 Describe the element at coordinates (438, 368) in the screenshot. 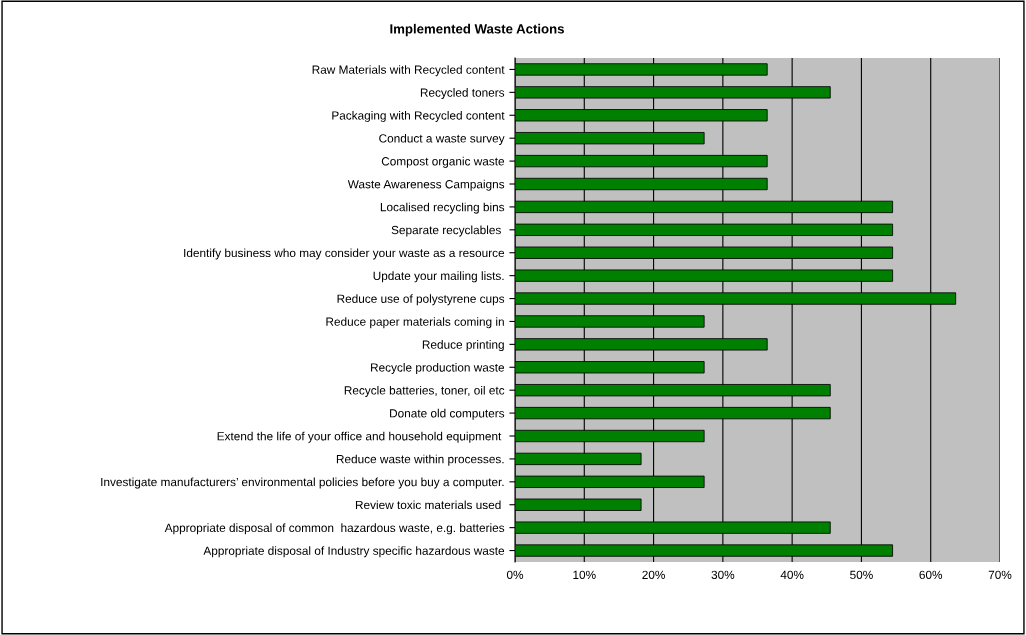

I see `y-tick-label: Recycle production waste` at that location.